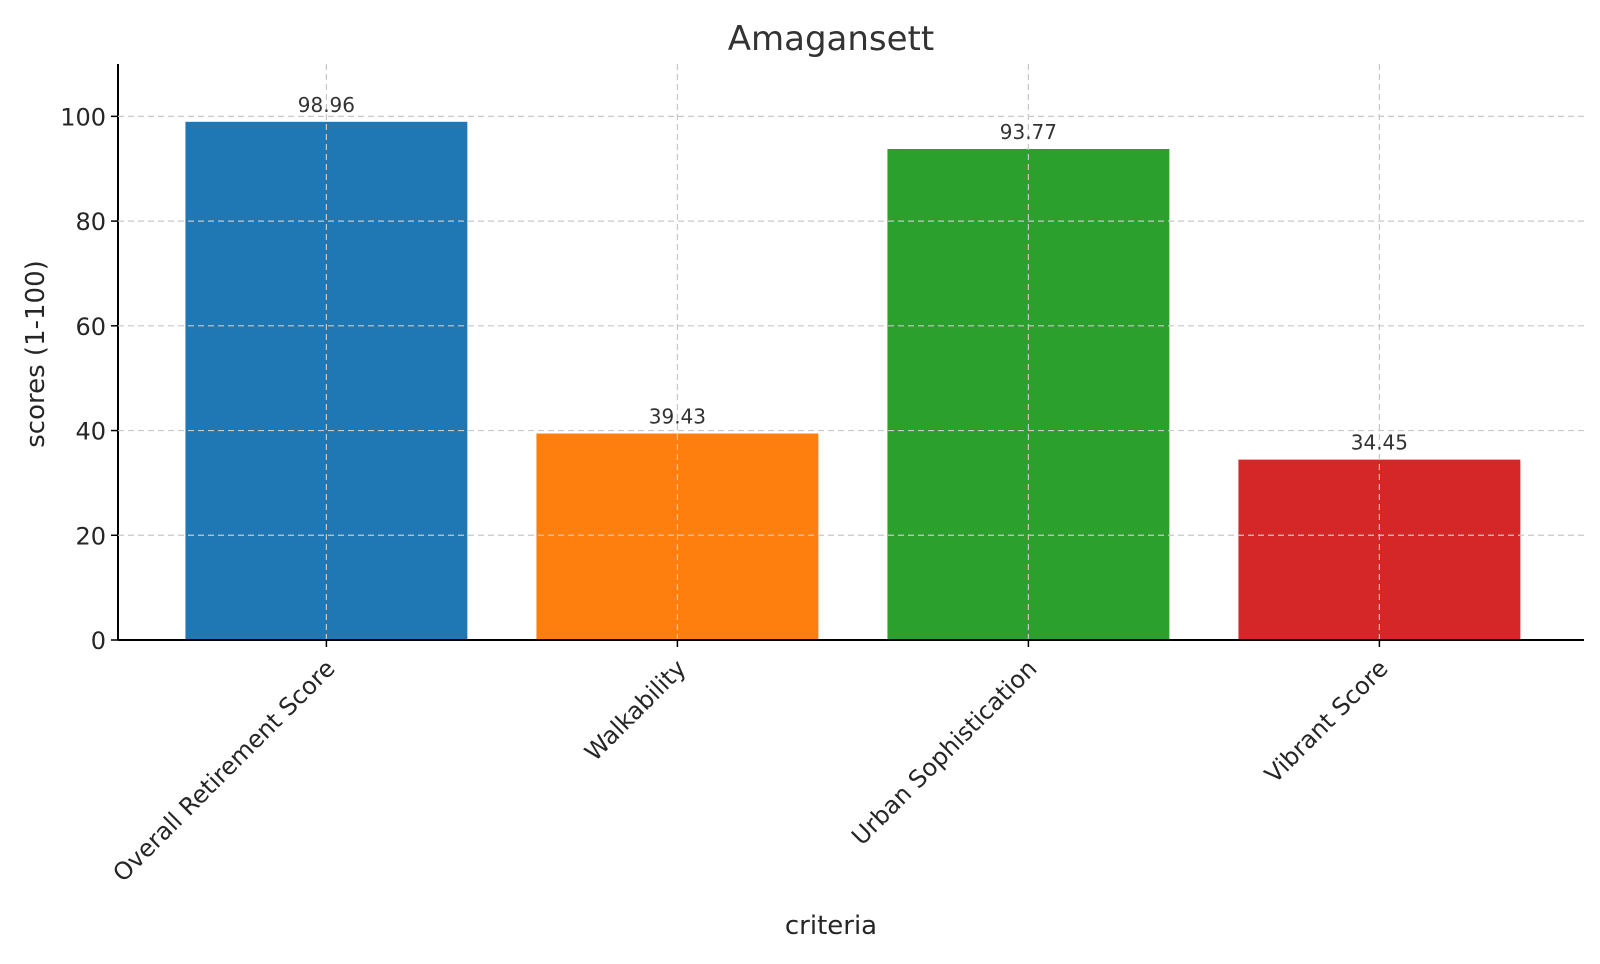 Image resolution: width=1600 pixels, height=964 pixels. I want to click on y-tick-label-4: 80, so click(90, 222).